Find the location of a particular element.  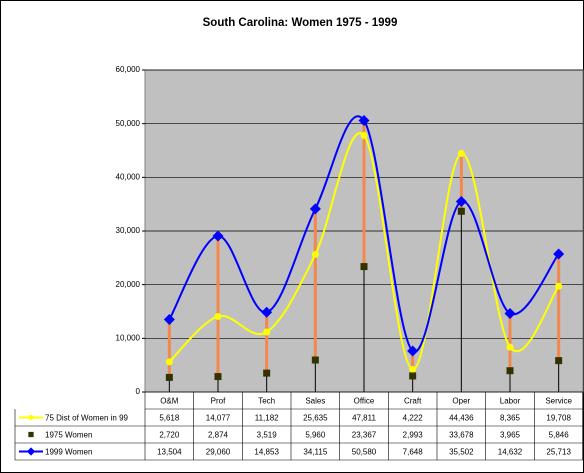

table-value: 33,678 is located at coordinates (461, 435).